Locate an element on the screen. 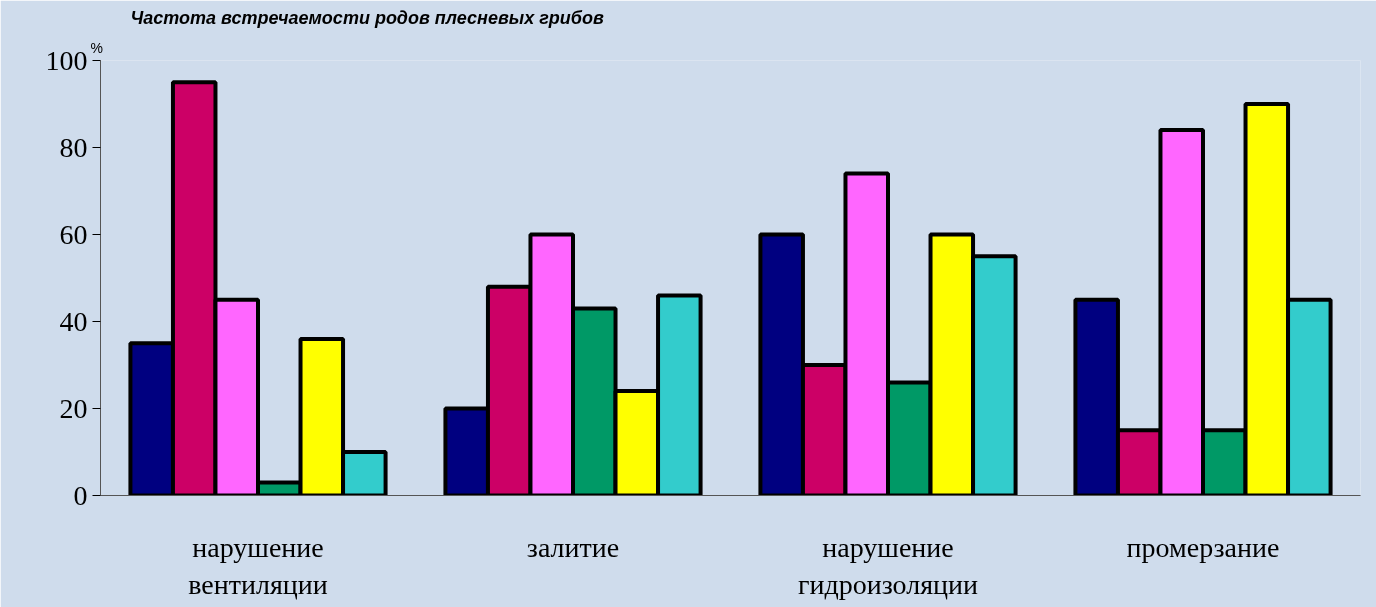 The image size is (1376, 607). x-tick-label: промерзание is located at coordinates (1203, 547).